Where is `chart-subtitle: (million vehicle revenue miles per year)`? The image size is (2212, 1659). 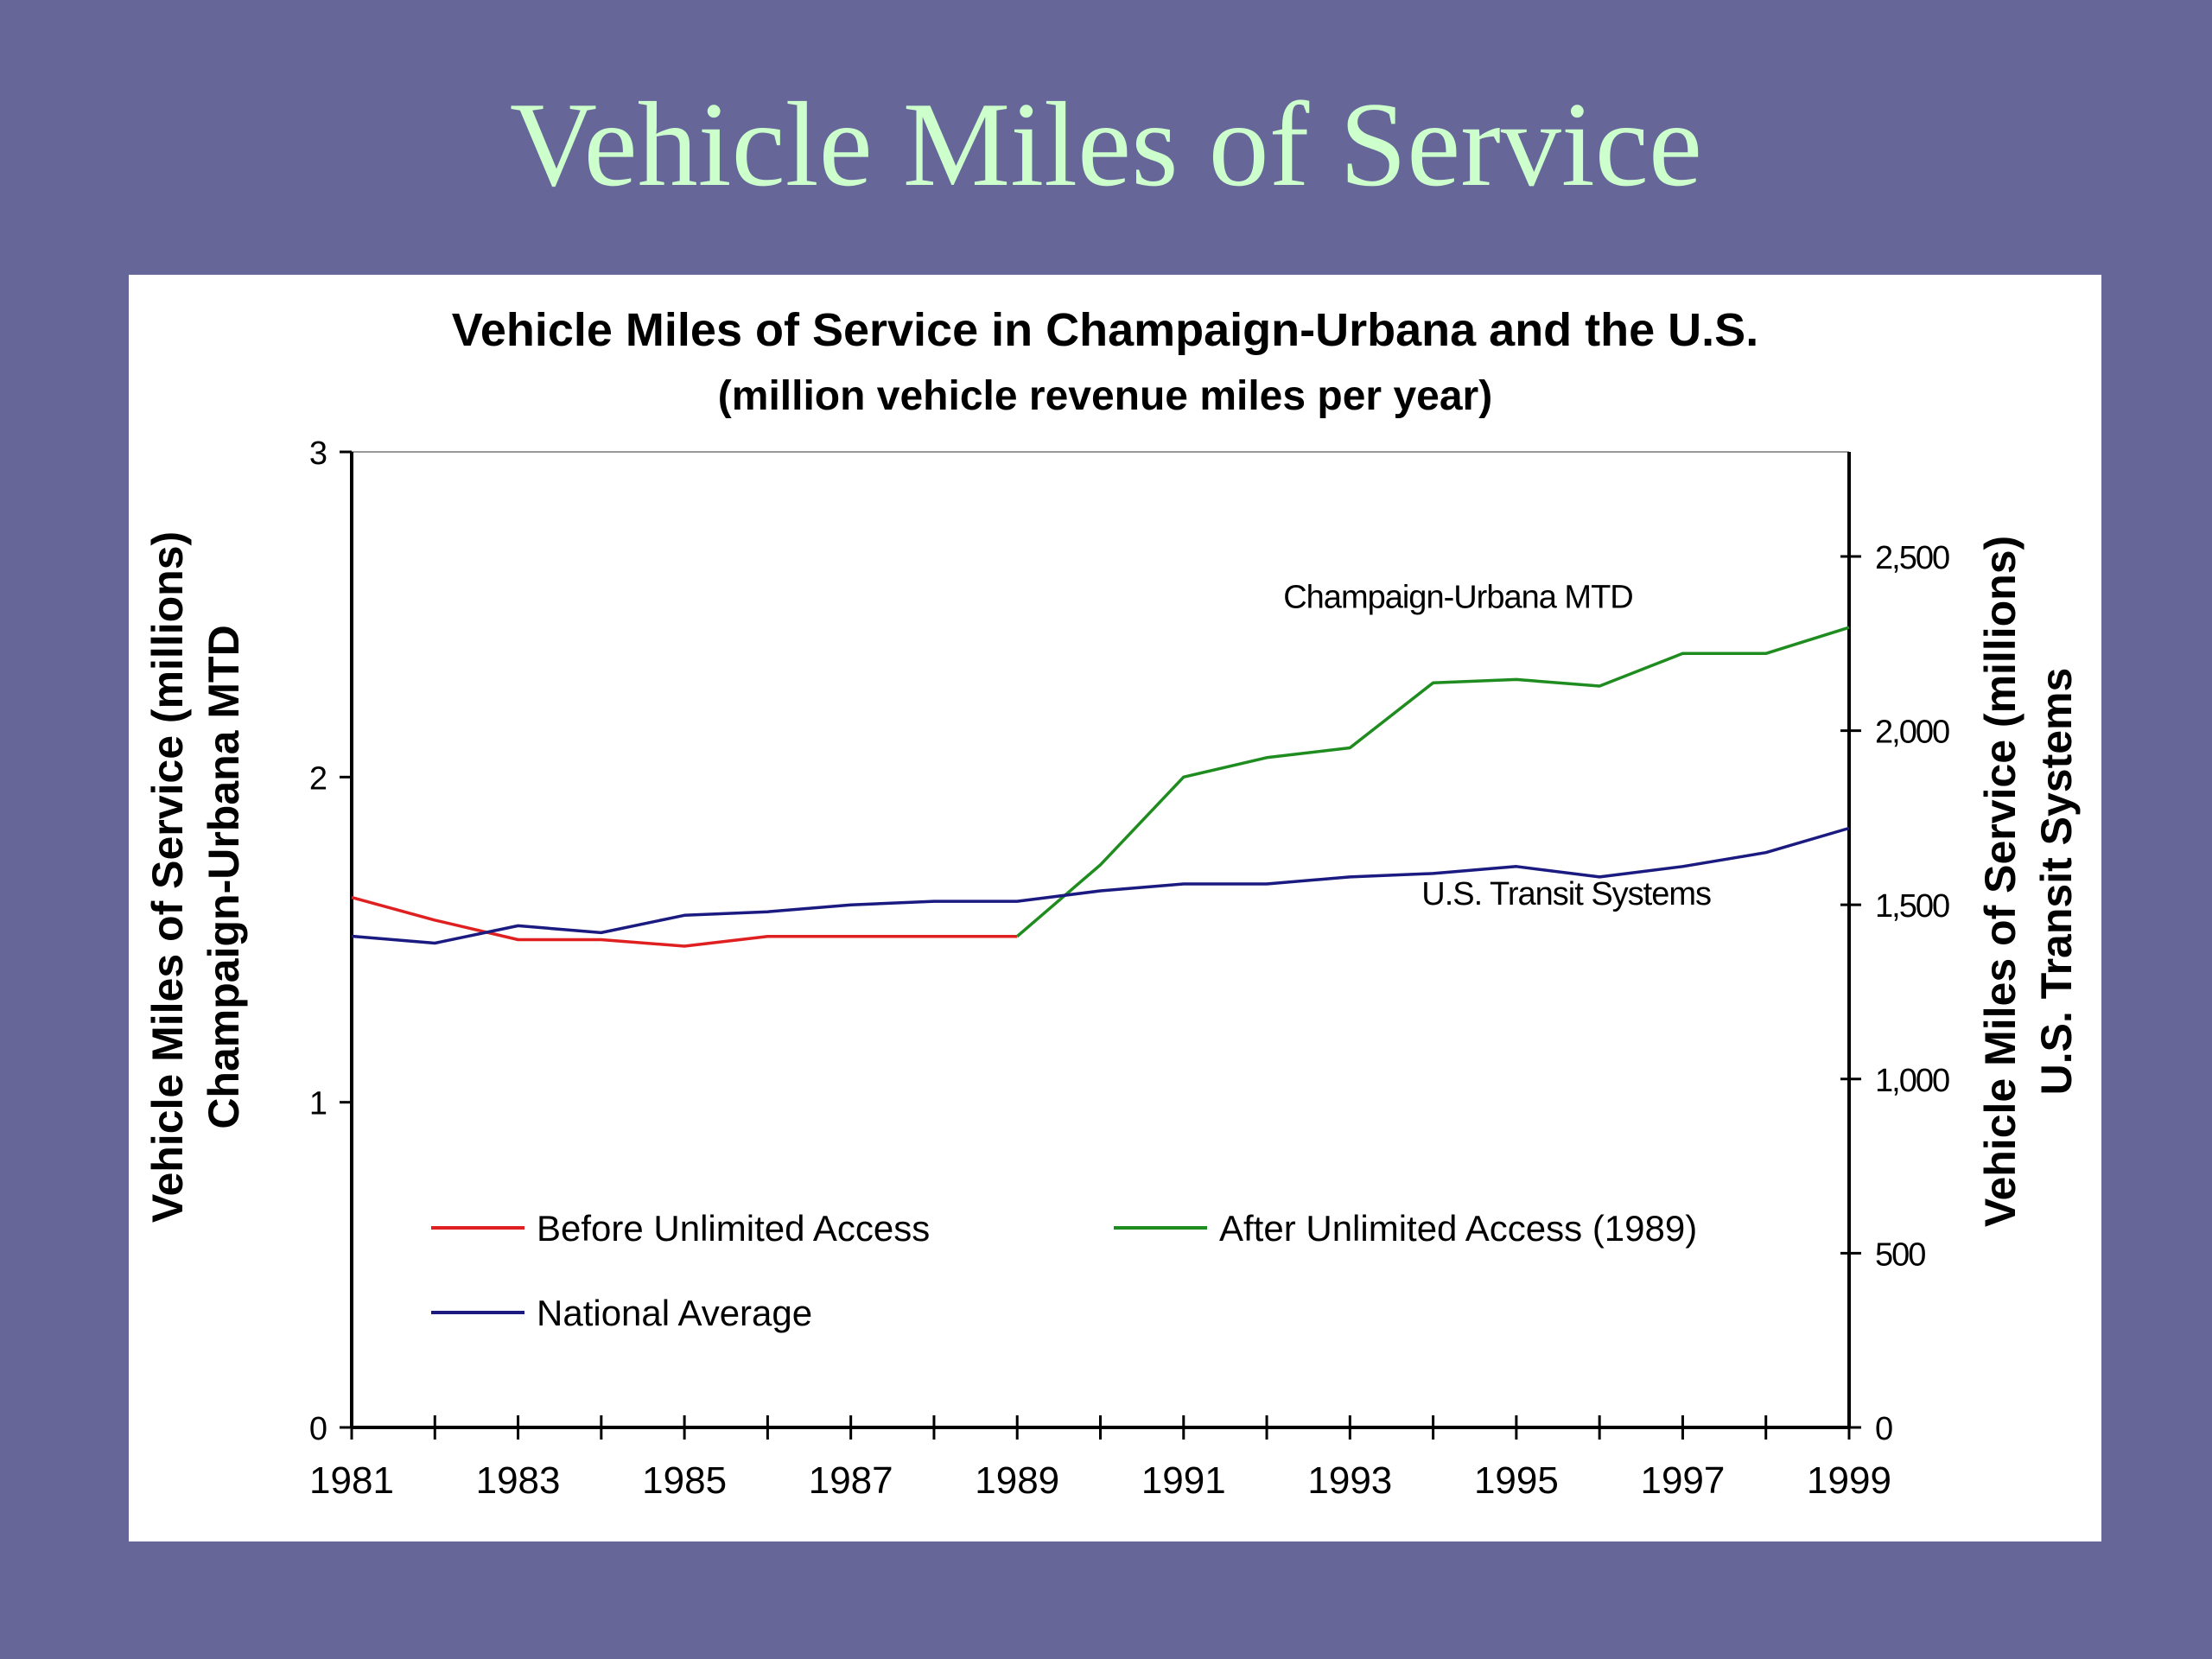
chart-subtitle: (million vehicle revenue miles per year) is located at coordinates (1105, 396).